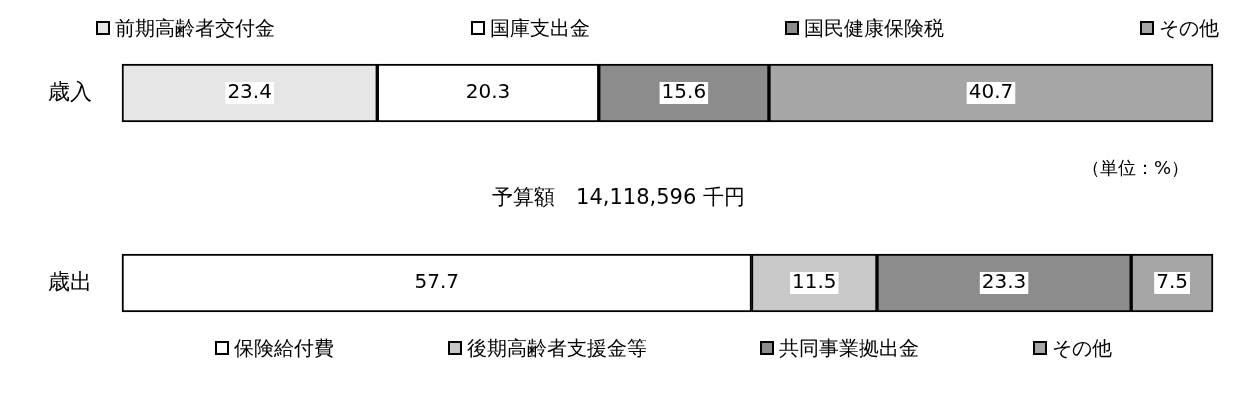  Describe the element at coordinates (249, 91) in the screenshot. I see `data-label: 23.4` at that location.